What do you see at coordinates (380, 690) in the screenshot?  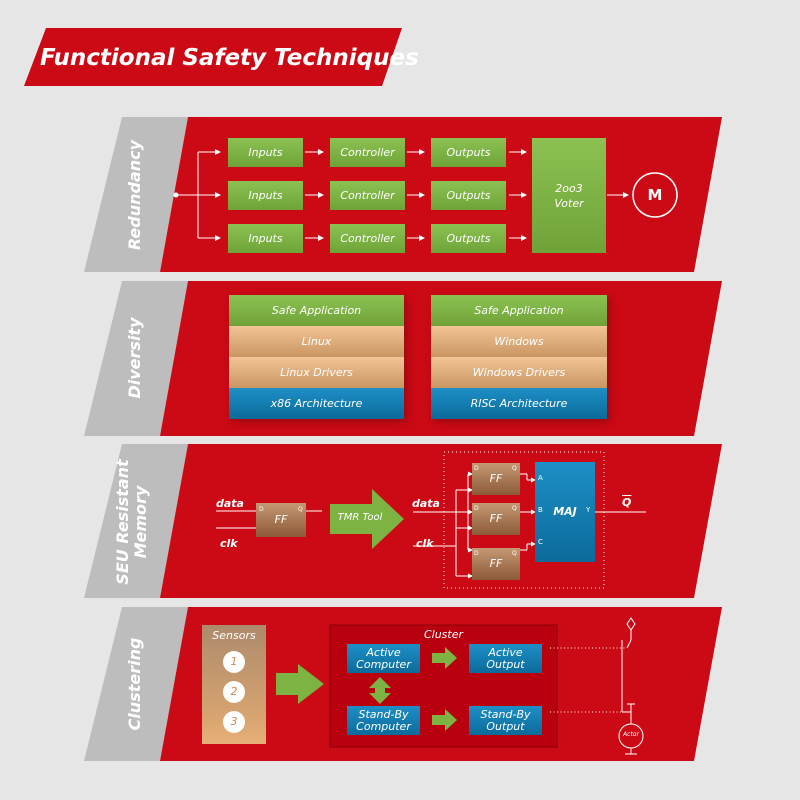 I see `switch-arrow` at bounding box center [380, 690].